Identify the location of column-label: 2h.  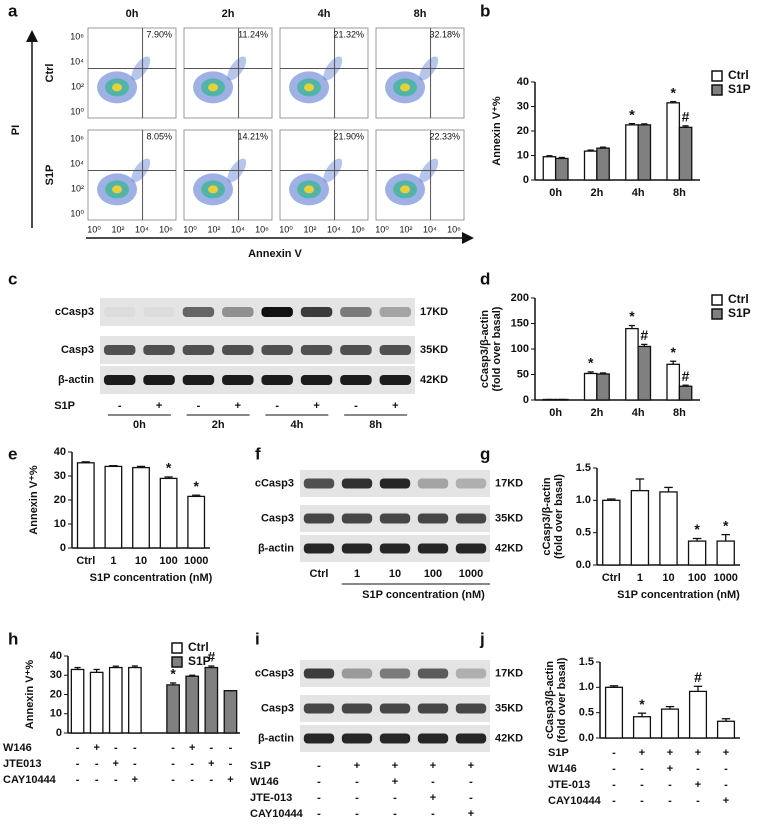
(228, 14).